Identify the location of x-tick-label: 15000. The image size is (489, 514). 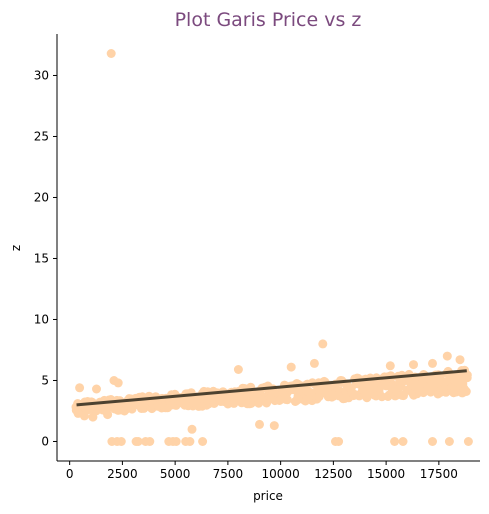
(386, 474).